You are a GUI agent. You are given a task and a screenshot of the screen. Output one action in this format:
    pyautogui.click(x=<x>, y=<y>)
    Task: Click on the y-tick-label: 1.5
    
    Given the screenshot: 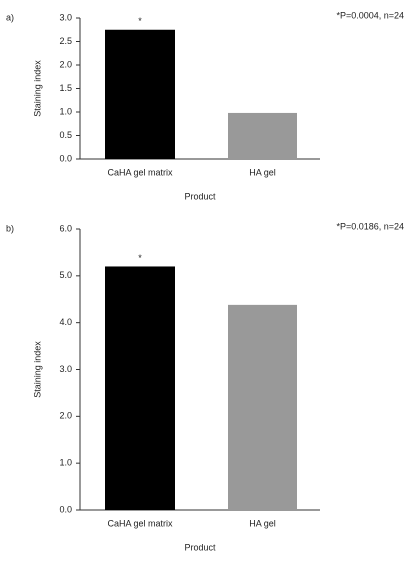 What is the action you would take?
    pyautogui.click(x=65, y=88)
    